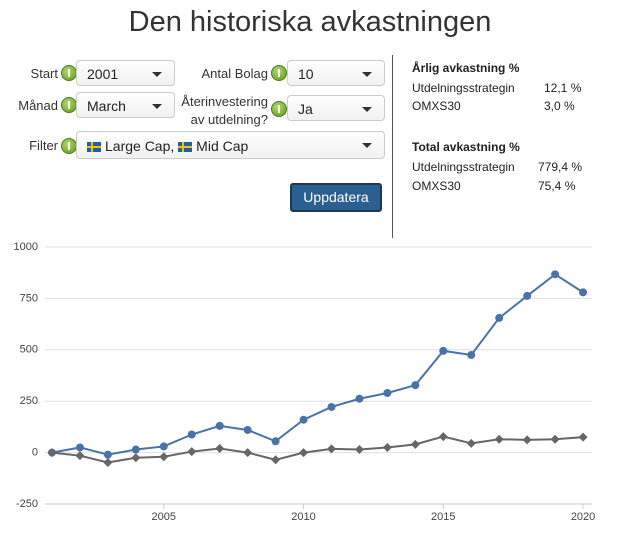 The height and width of the screenshot is (536, 620). I want to click on stats-value: 779,4 %, so click(560, 167).